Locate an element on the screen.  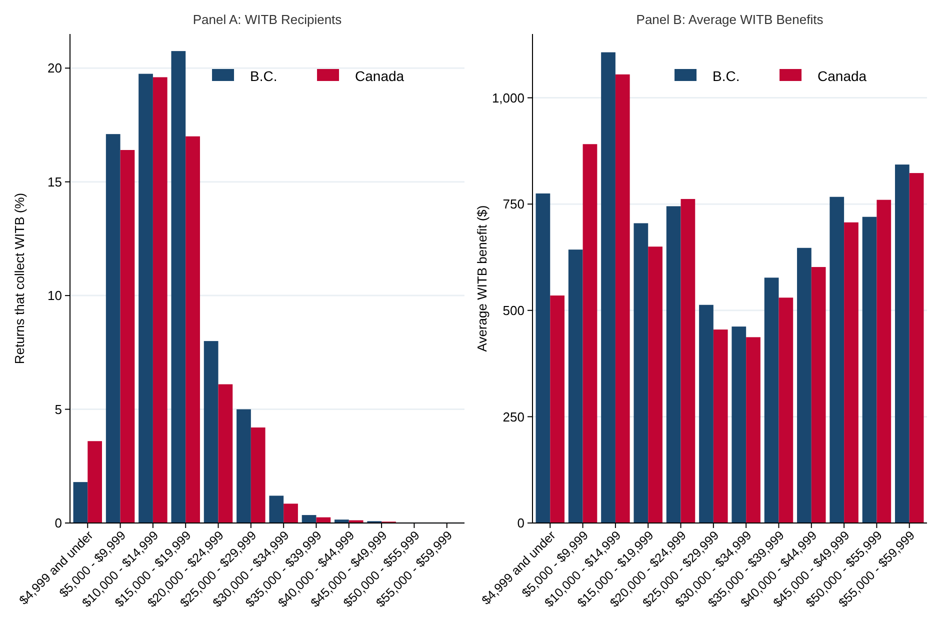
y-axis-title: Returns that collect WITB (%) is located at coordinates (19, 278).